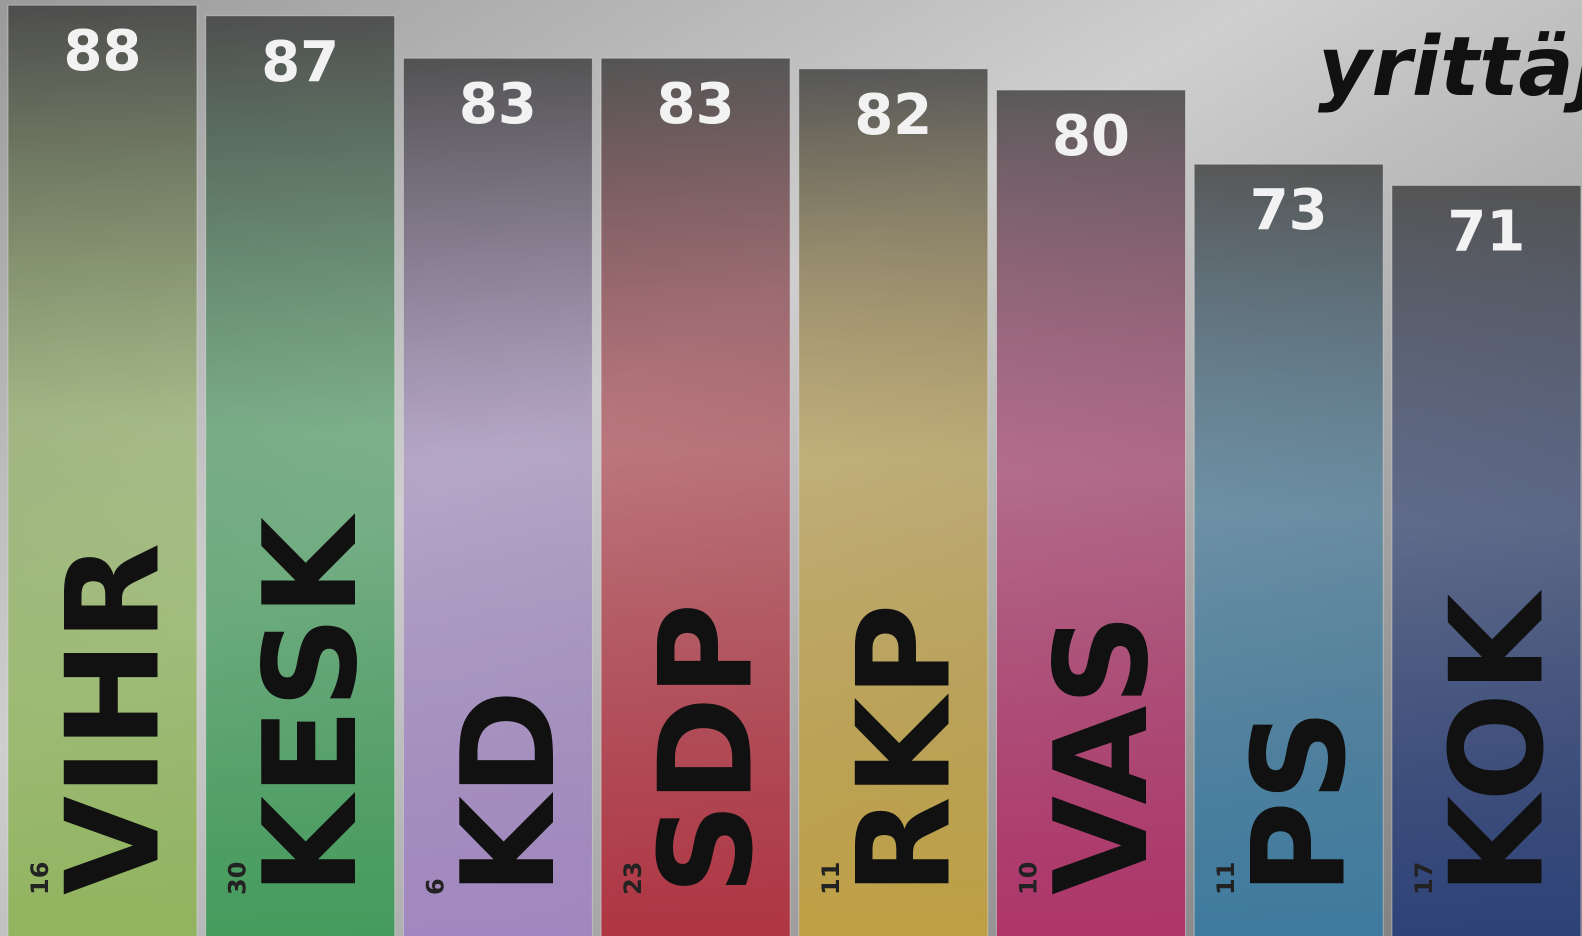 The image size is (1582, 936). I want to click on value-label: 80, so click(1091, 136).